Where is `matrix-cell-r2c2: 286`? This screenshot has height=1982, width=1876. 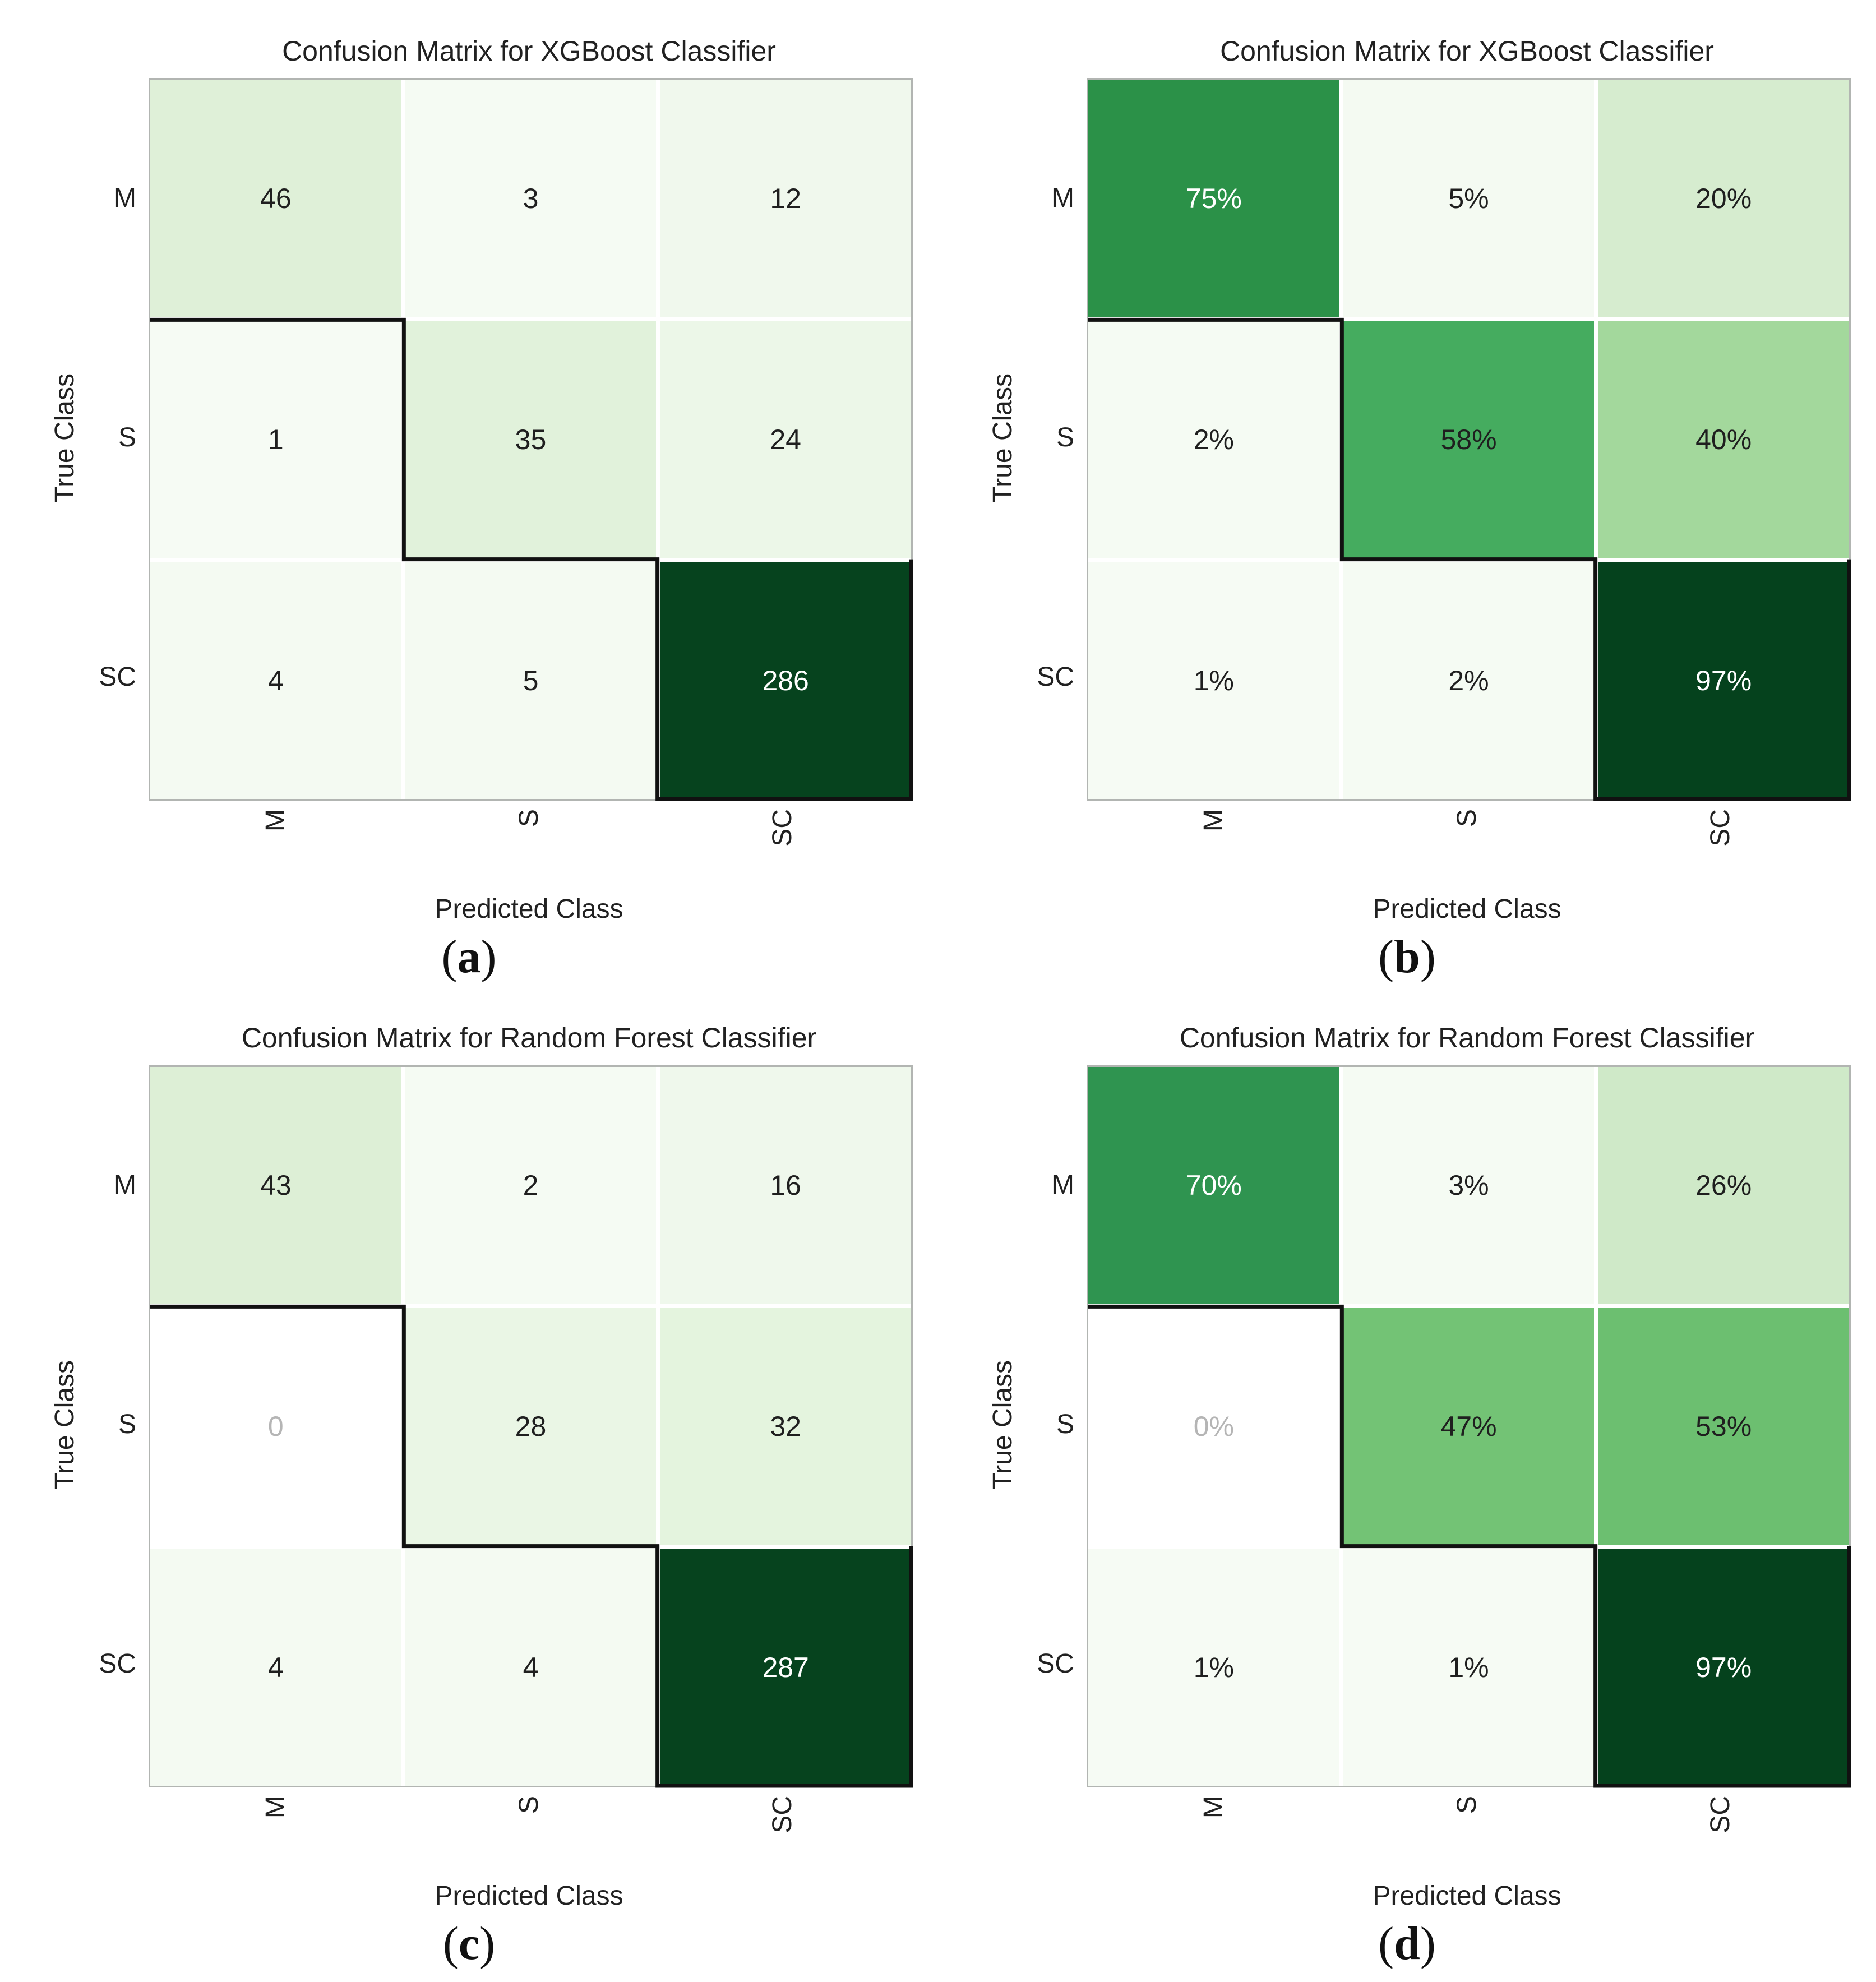
matrix-cell-r2c2: 286 is located at coordinates (785, 680).